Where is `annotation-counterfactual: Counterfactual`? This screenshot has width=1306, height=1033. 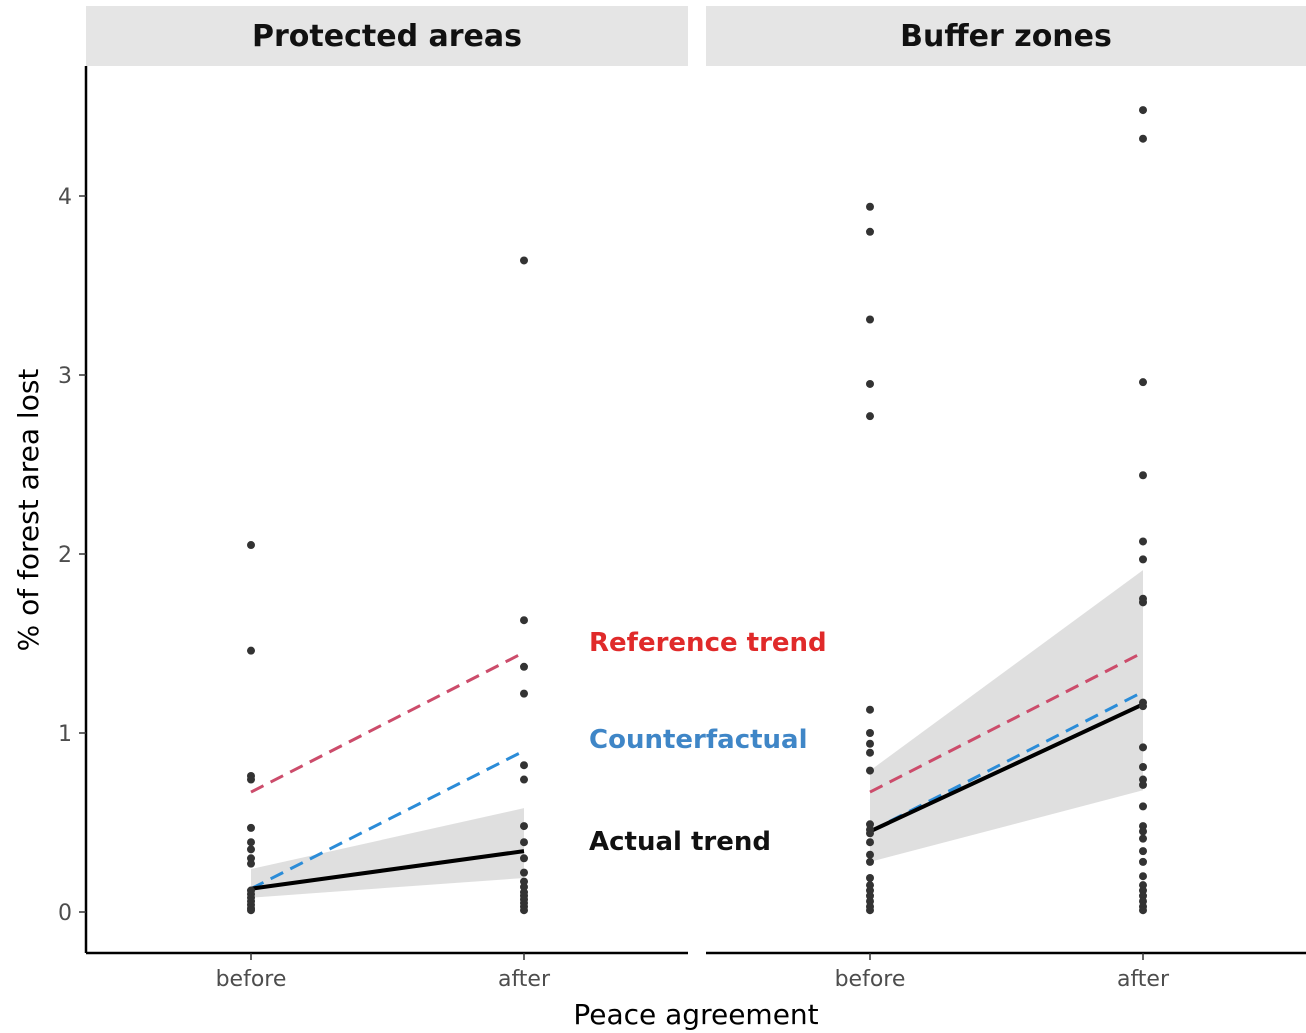 annotation-counterfactual: Counterfactual is located at coordinates (698, 740).